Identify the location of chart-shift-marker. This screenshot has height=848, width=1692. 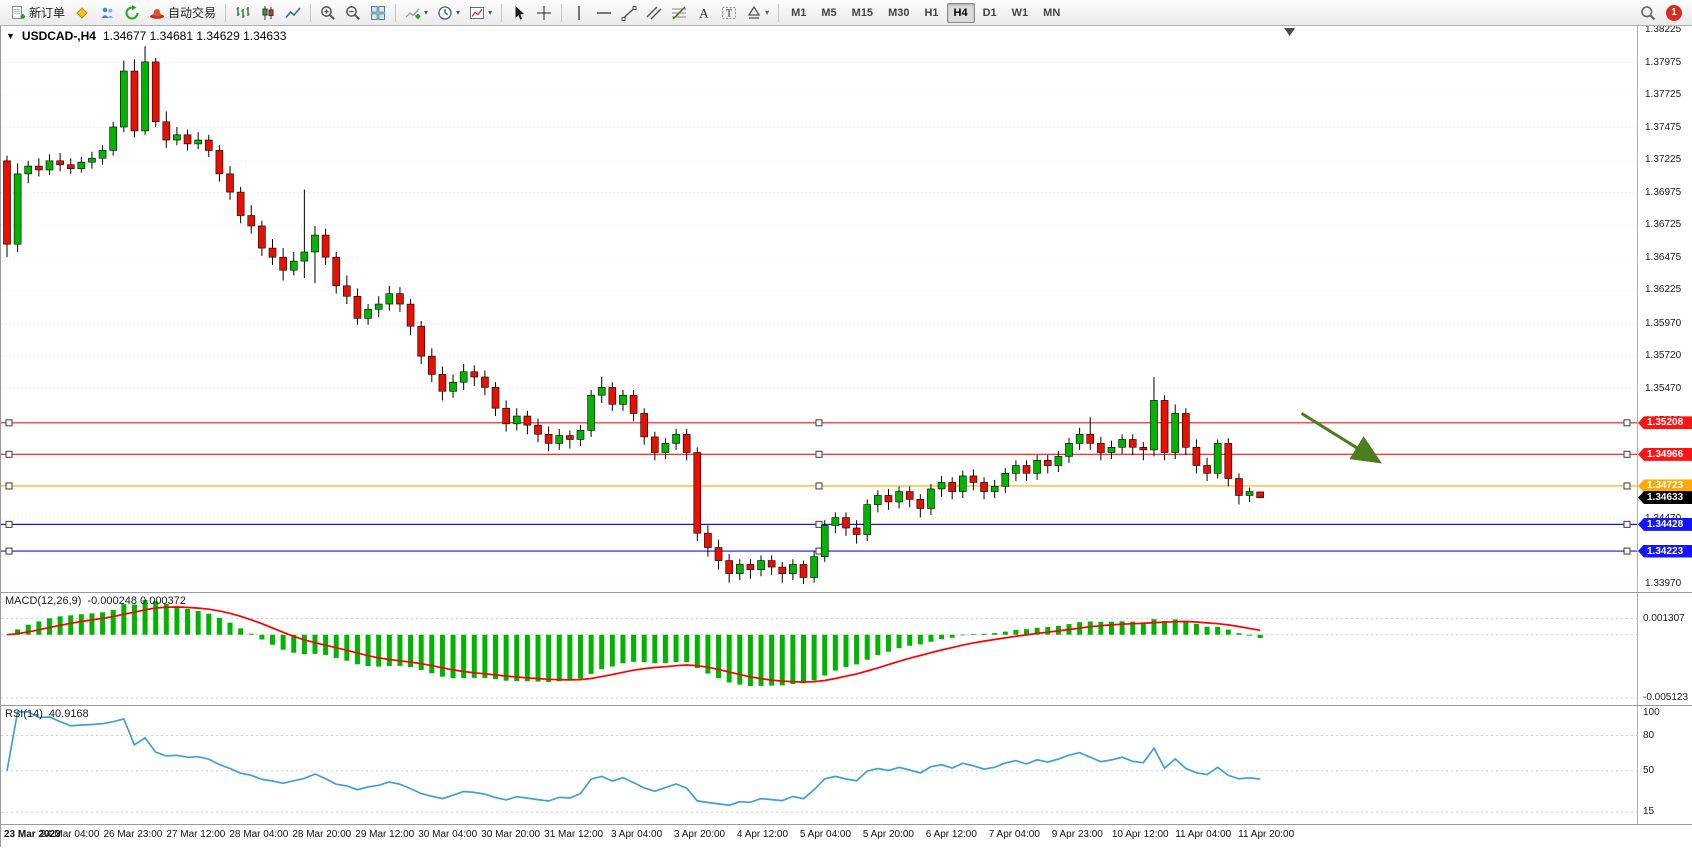
(1290, 32).